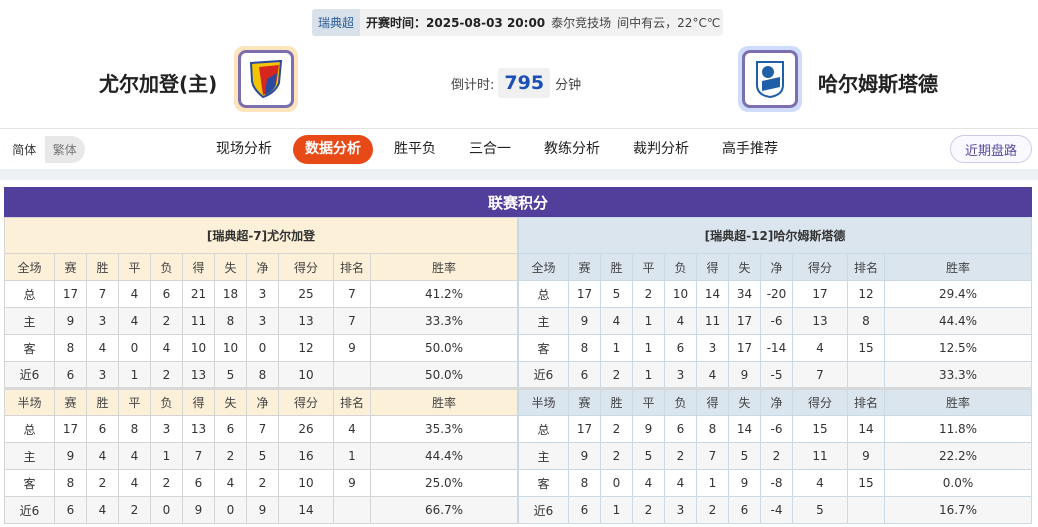 This screenshot has height=527, width=1038. I want to click on column-header: 排名, so click(352, 401).